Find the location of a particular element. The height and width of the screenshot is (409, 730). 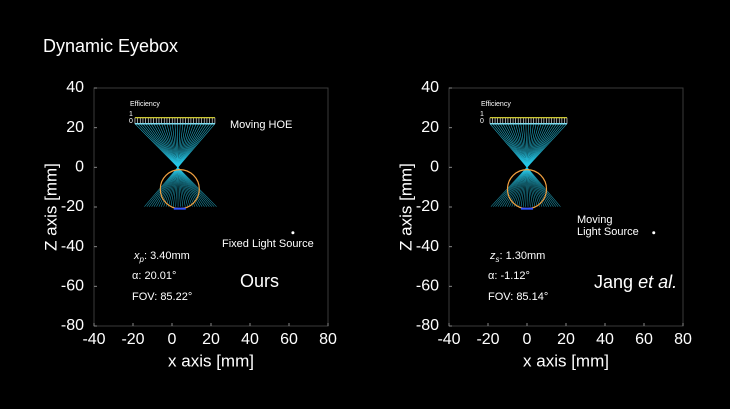

x-tick-label: 60 is located at coordinates (289, 339).